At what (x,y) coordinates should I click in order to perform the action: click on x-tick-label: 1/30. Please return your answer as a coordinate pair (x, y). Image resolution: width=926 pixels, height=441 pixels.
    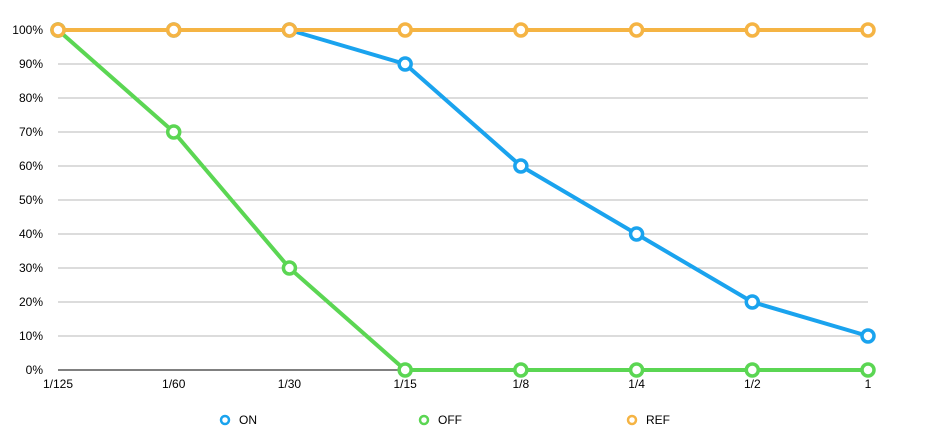
    Looking at the image, I should click on (290, 384).